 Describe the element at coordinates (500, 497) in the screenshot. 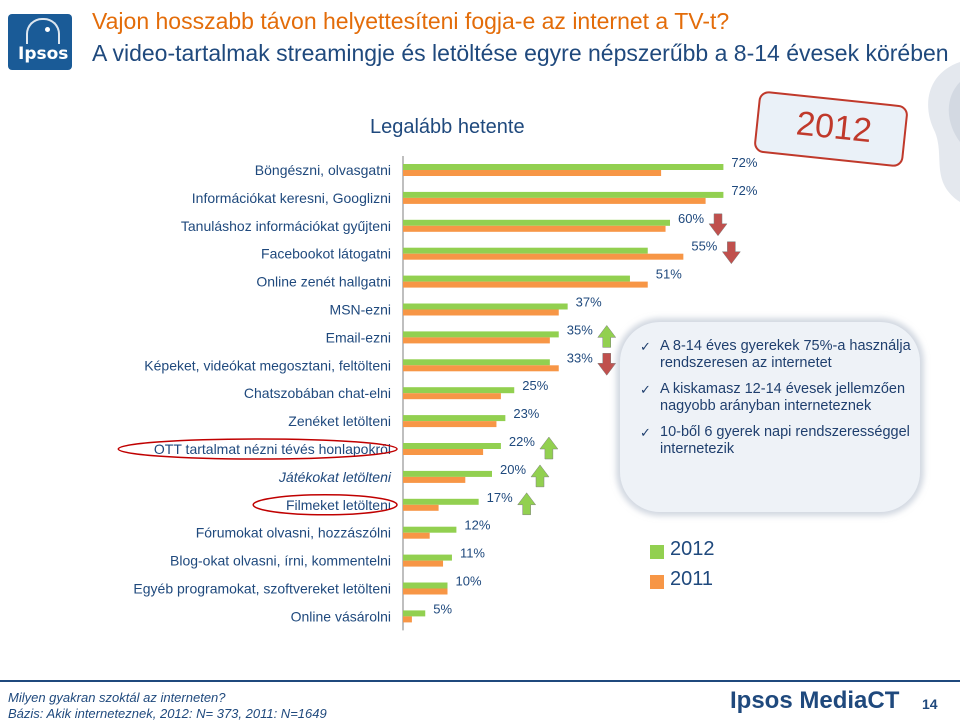

I see `value-label: 17%` at that location.